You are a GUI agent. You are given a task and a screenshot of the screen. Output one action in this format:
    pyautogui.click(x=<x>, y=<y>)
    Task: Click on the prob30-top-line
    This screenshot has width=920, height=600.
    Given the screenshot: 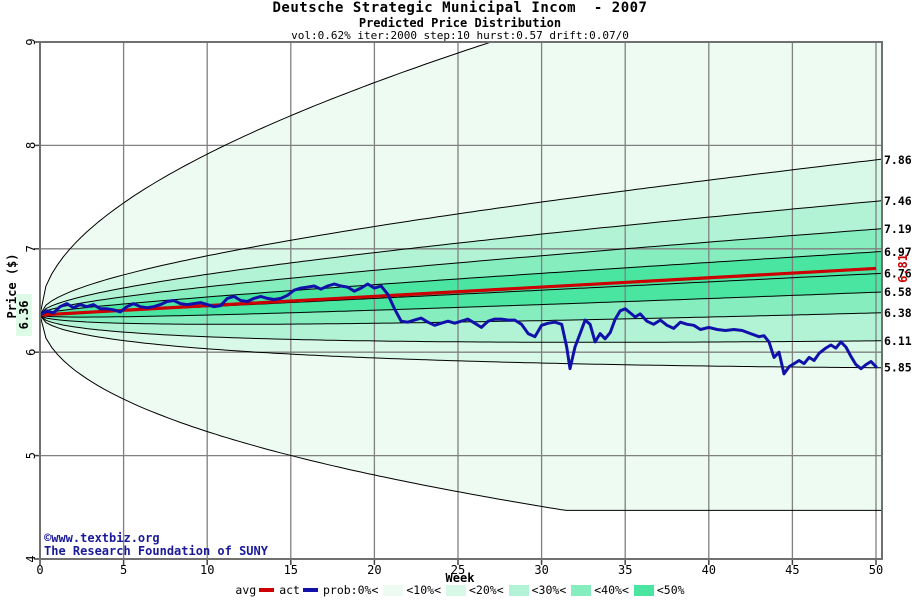 What is the action you would take?
    pyautogui.click(x=461, y=272)
    